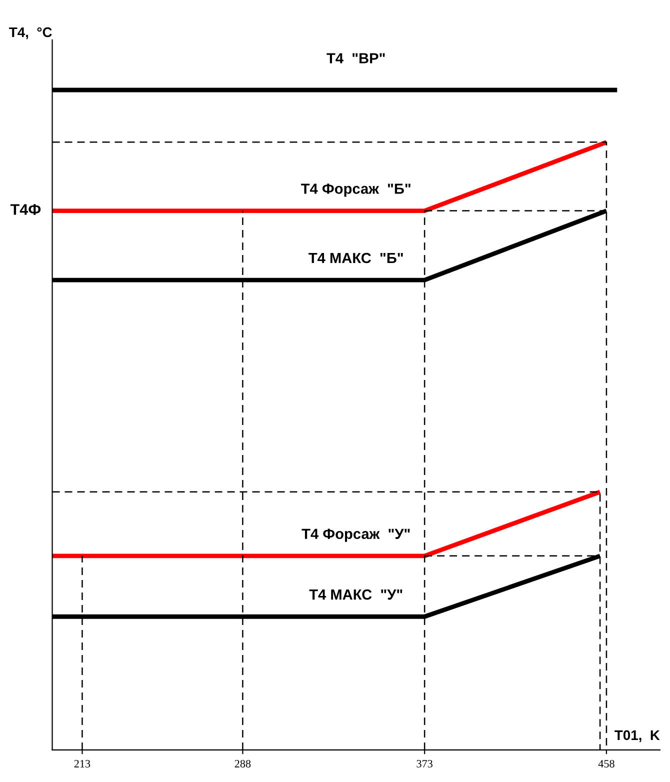 The image size is (670, 782). Describe the element at coordinates (424, 764) in the screenshot. I see `x-tick-label: 373` at that location.